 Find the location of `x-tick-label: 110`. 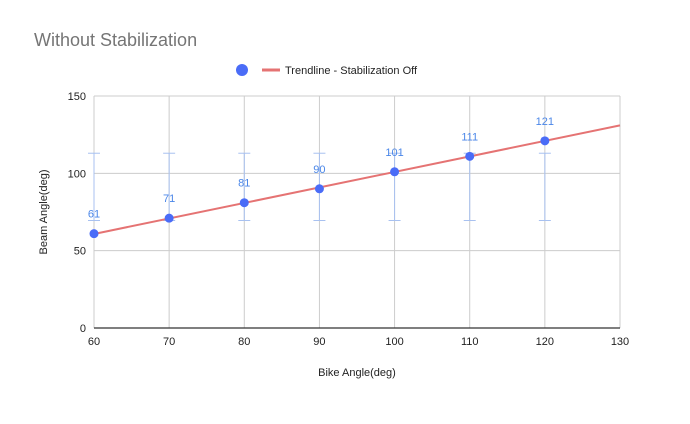

x-tick-label: 110 is located at coordinates (470, 342).